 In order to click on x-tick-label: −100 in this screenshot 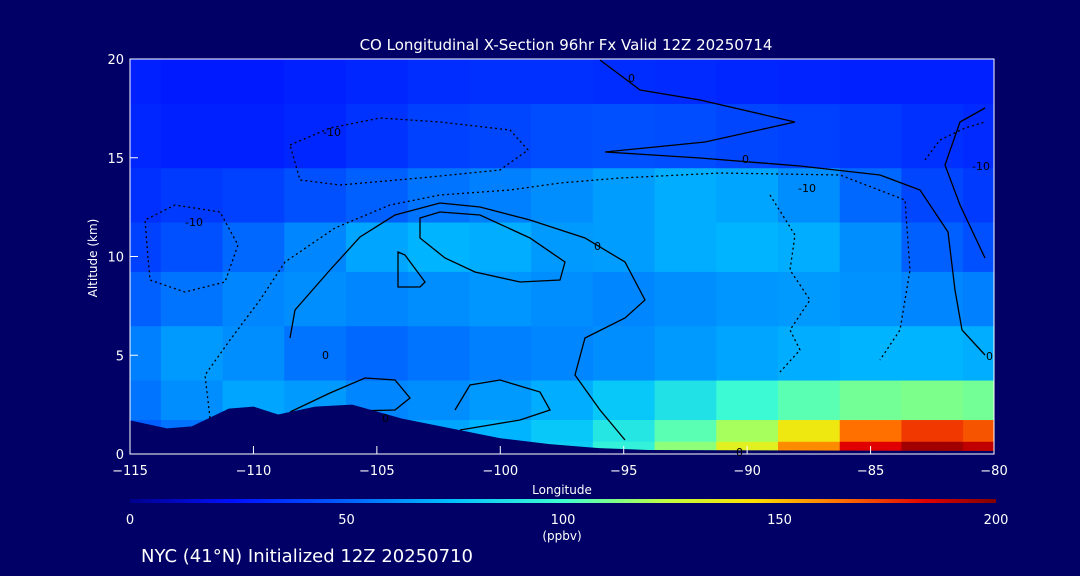, I will do `click(500, 471)`.